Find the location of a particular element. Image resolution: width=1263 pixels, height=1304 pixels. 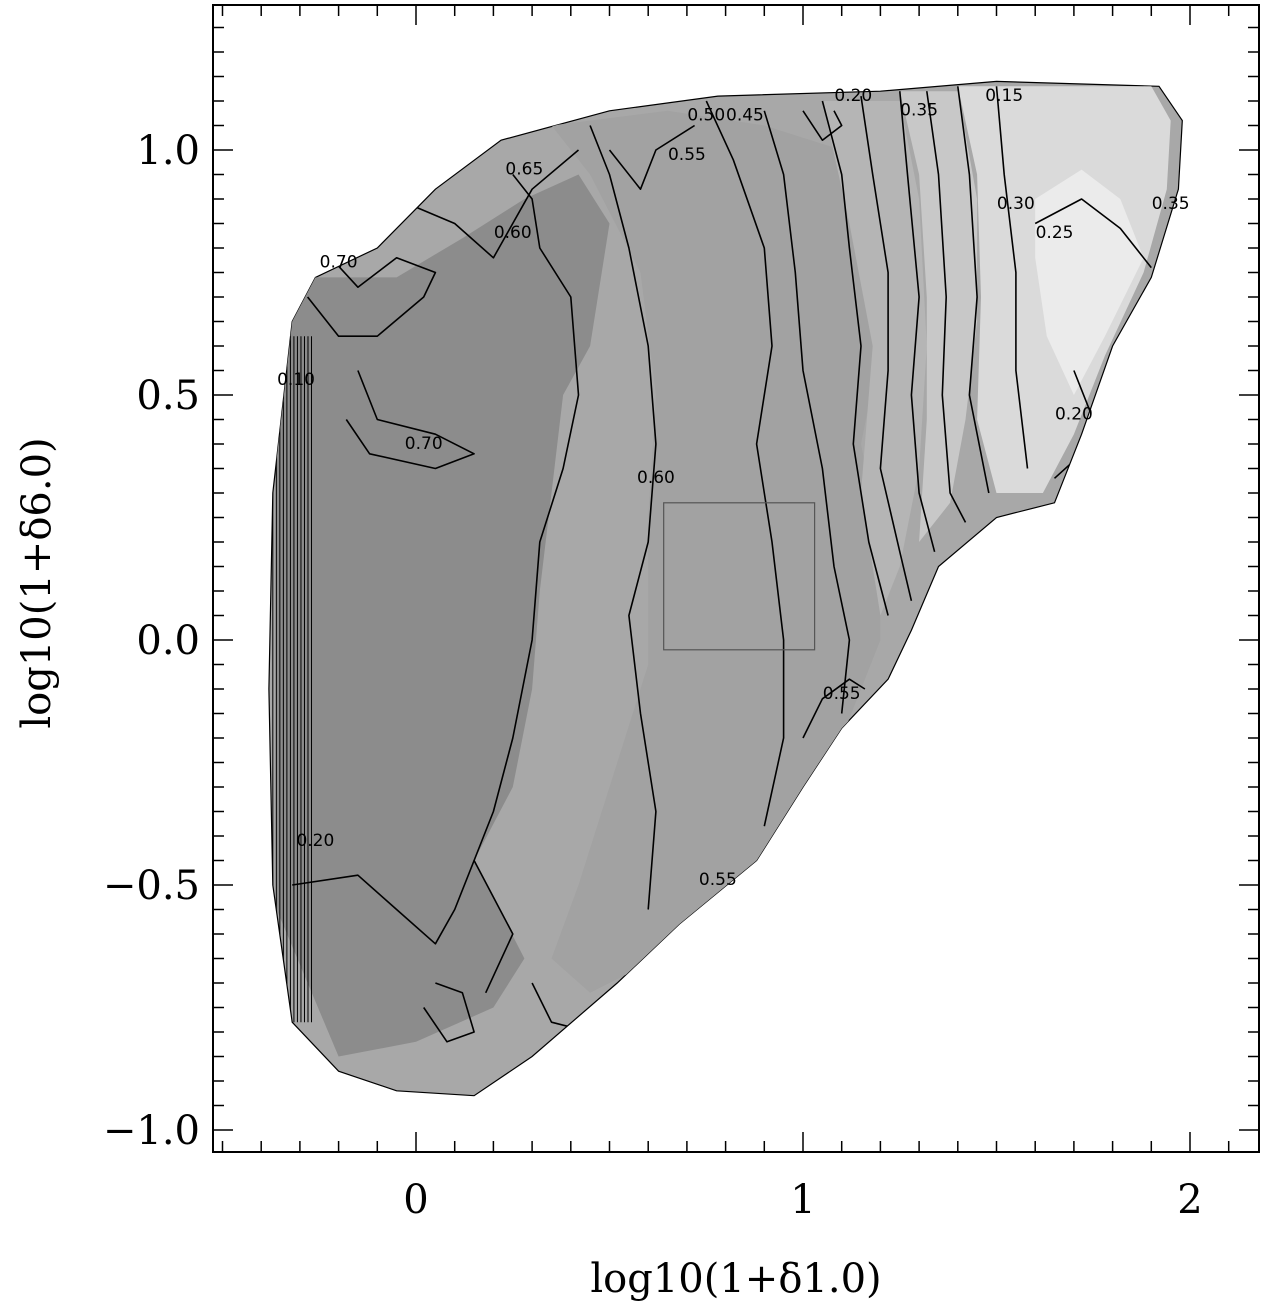

x-tick-label: 1 is located at coordinates (802, 1200).